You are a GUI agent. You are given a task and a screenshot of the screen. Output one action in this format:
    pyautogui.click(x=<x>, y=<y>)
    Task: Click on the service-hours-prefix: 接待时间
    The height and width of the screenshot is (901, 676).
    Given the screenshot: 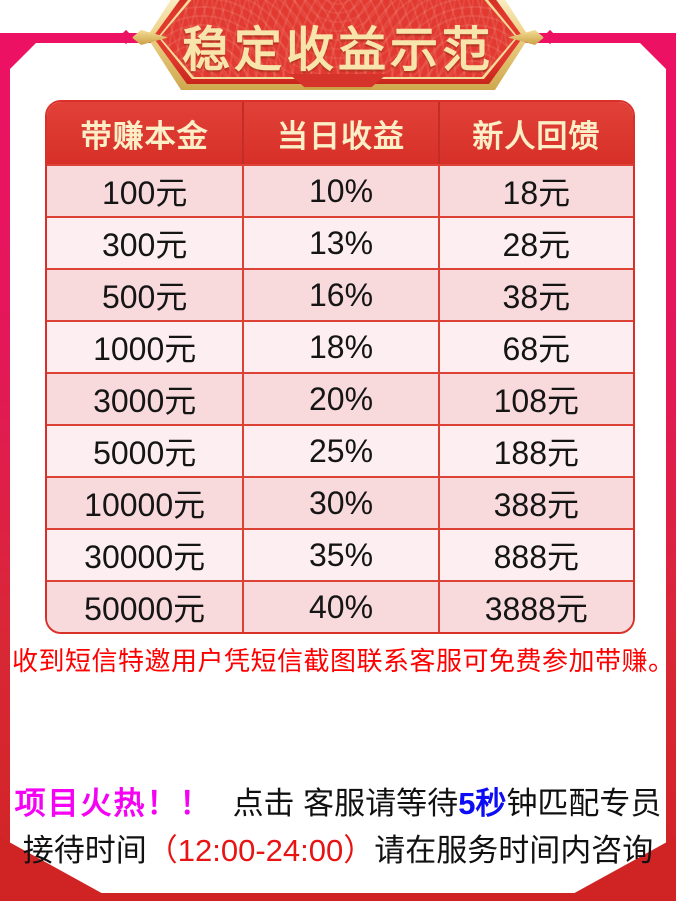 What is the action you would take?
    pyautogui.click(x=84, y=850)
    